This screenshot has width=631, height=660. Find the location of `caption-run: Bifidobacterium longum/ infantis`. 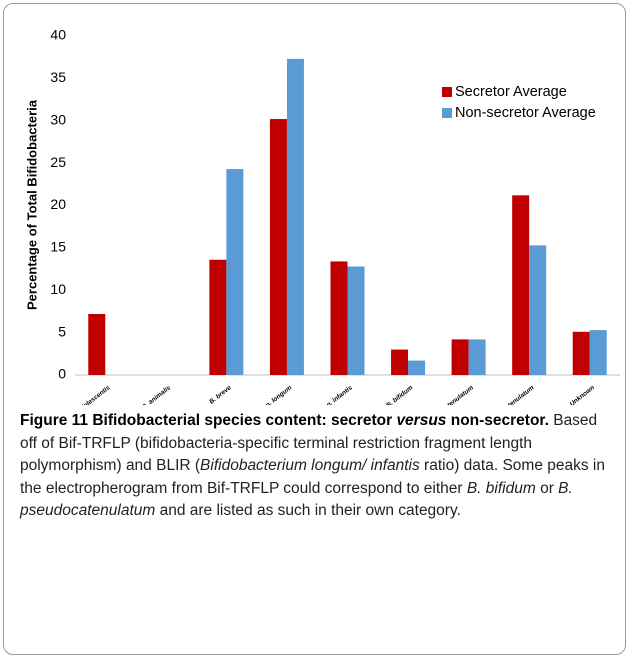

caption-run: Bifidobacterium longum/ infantis is located at coordinates (310, 465).